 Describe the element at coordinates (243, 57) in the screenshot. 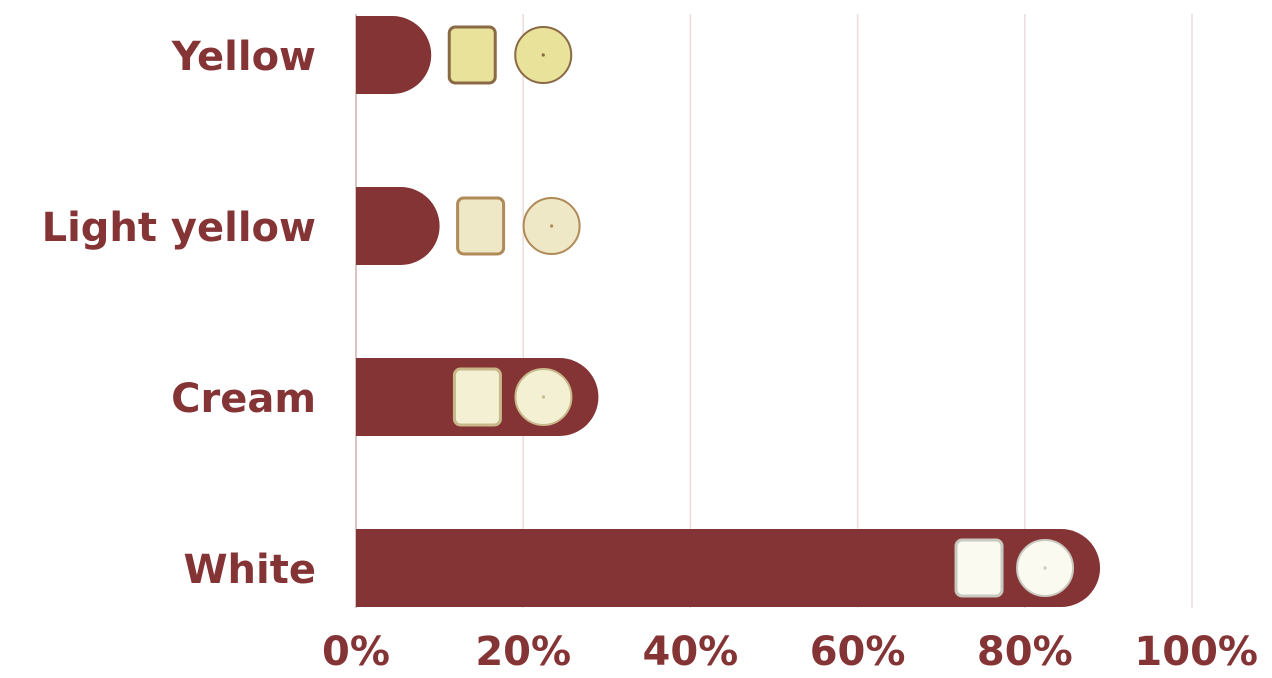

I see `category-label: Yellow` at that location.